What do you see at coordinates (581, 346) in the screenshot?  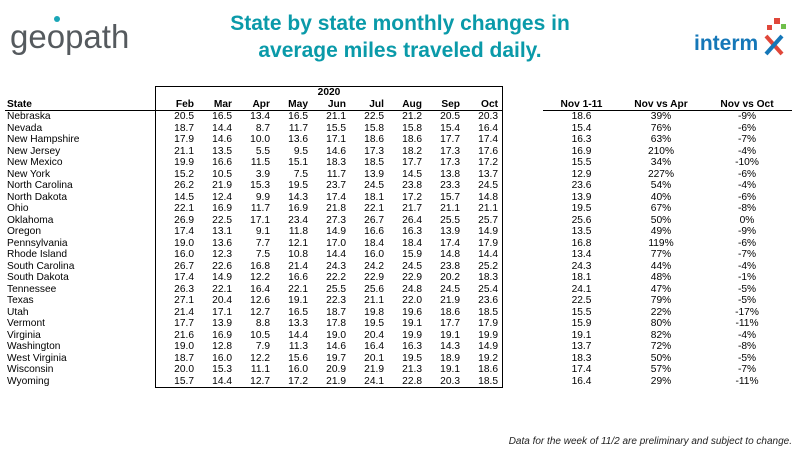 I see `table-cell: 13.7` at bounding box center [581, 346].